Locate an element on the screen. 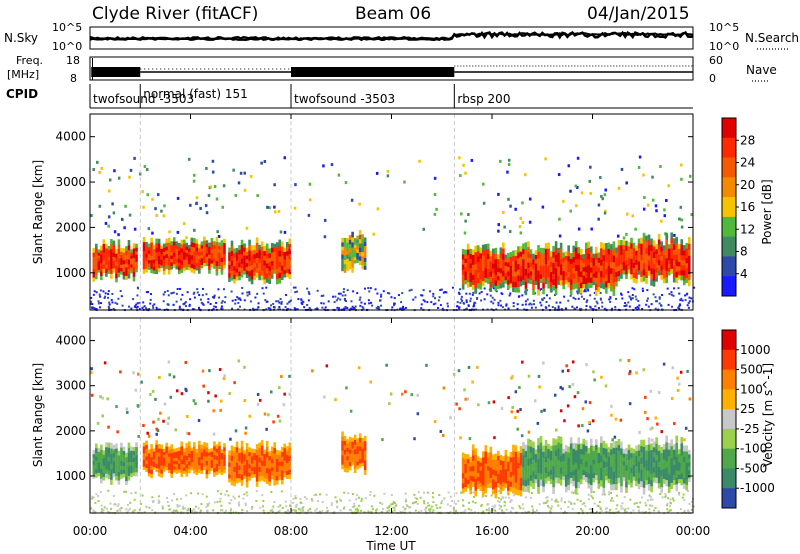 Image resolution: width=800 pixels, height=554 pixels. colorbar-cell is located at coordinates (729, 128).